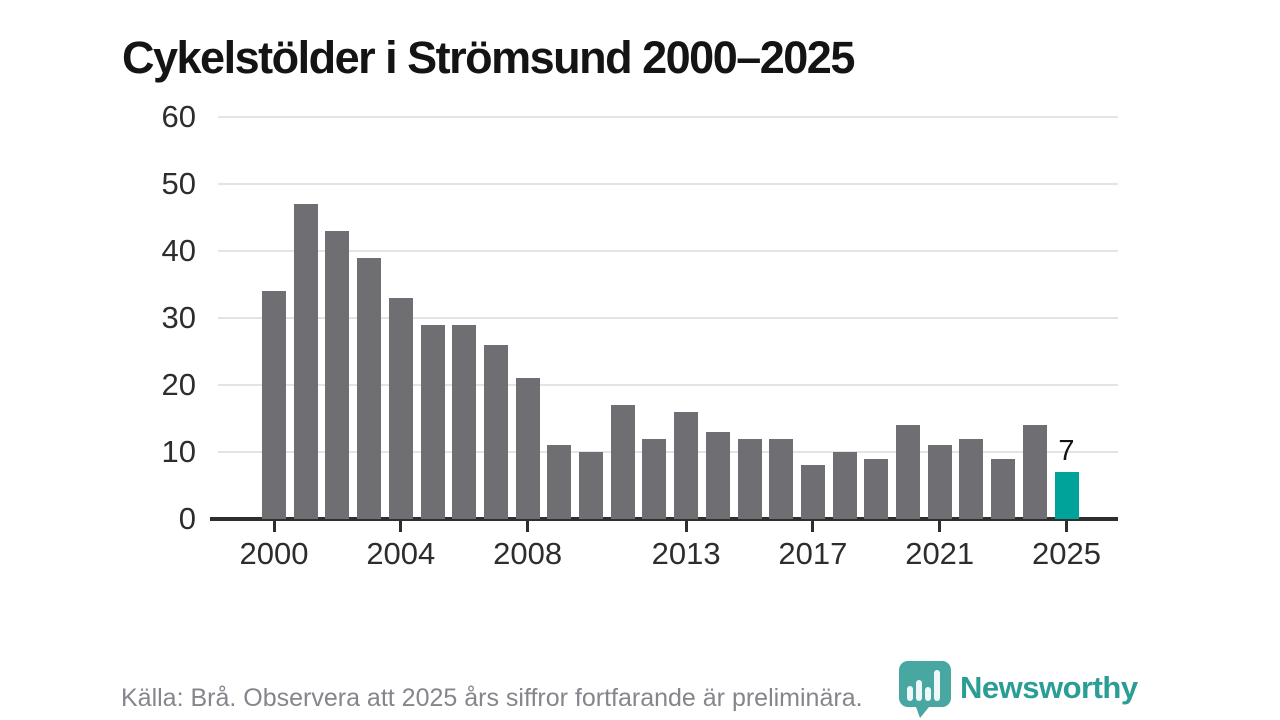 The image size is (1280, 720). What do you see at coordinates (337, 374) in the screenshot?
I see `bar-2002` at bounding box center [337, 374].